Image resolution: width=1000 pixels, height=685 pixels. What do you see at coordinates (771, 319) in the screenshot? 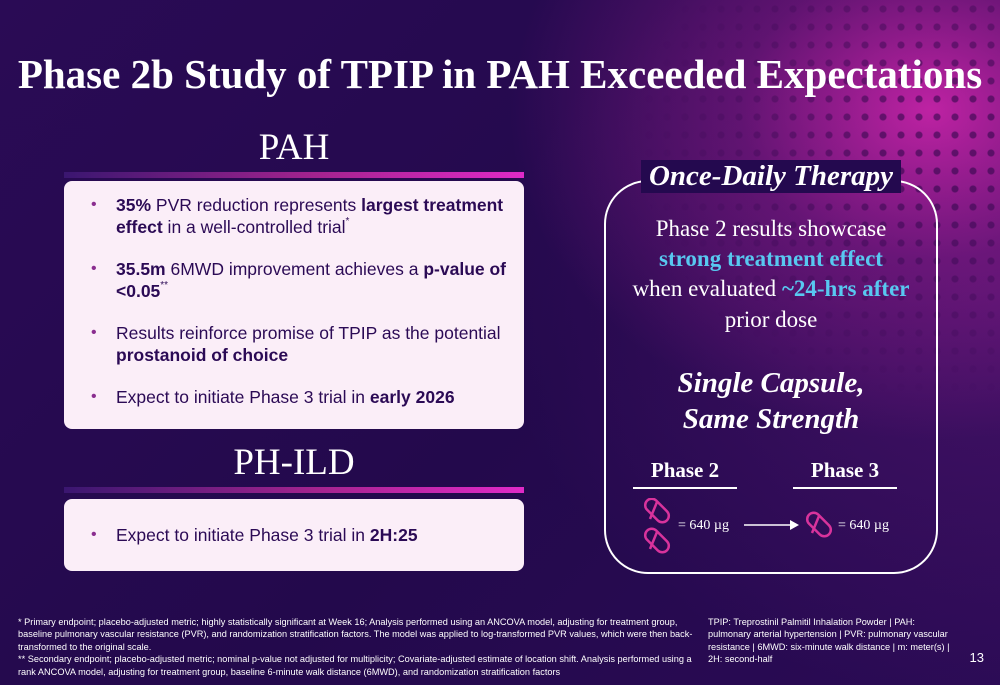
I see `results-line-4: prior dose` at bounding box center [771, 319].